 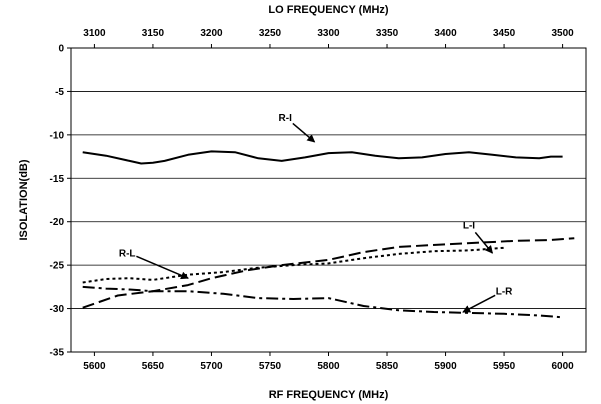 I want to click on series-line-l-r, so click(x=322, y=302).